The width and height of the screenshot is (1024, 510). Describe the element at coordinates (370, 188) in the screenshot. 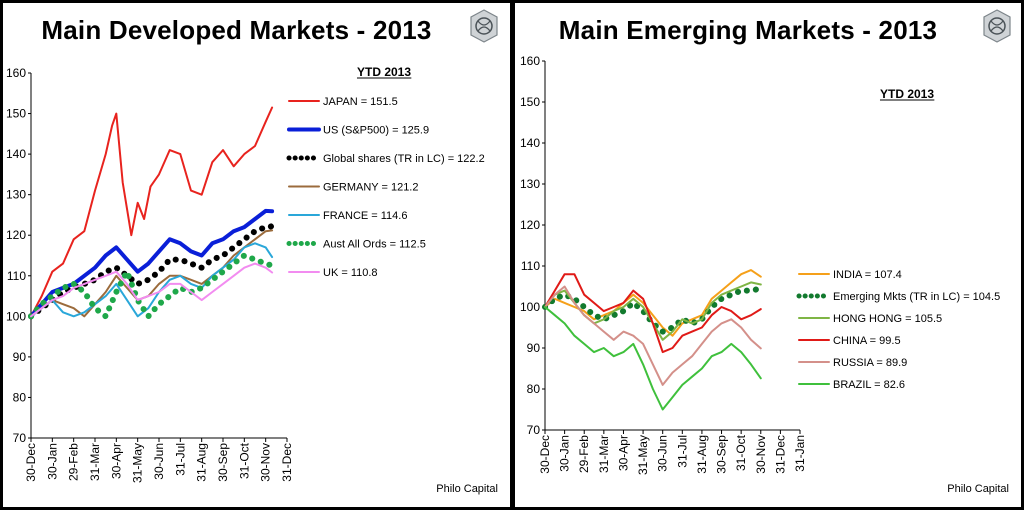

I see `legend-label: GERMANY = 121.2` at that location.